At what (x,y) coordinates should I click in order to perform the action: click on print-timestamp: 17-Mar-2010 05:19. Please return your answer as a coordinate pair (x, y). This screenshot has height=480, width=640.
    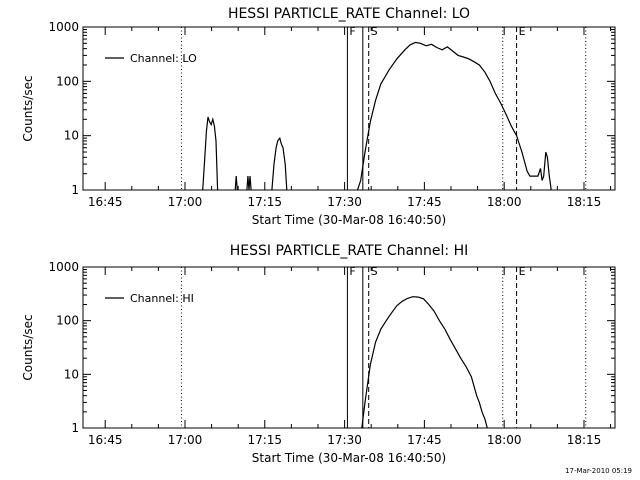
    Looking at the image, I should click on (598, 471).